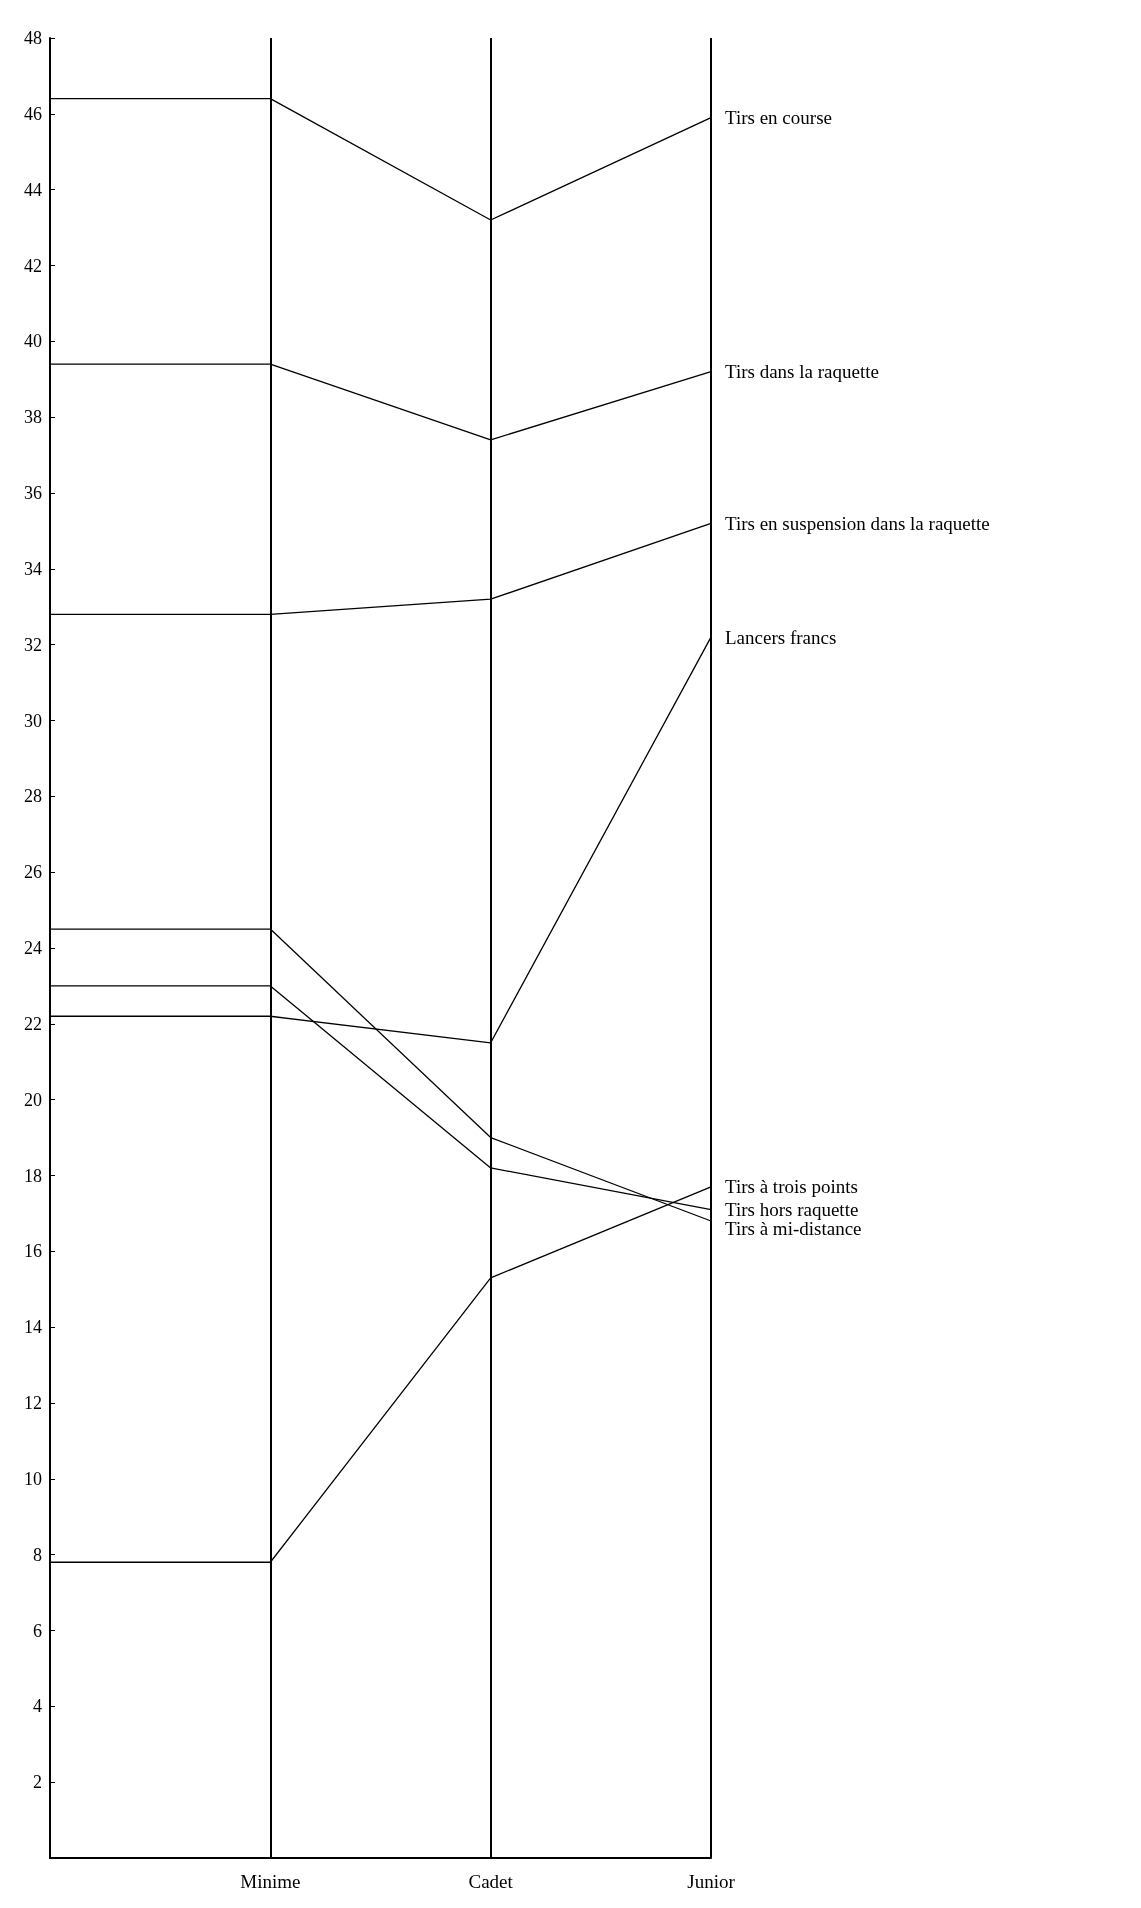 This screenshot has height=1908, width=1141. I want to click on x-tick-label: Cadet, so click(491, 1881).